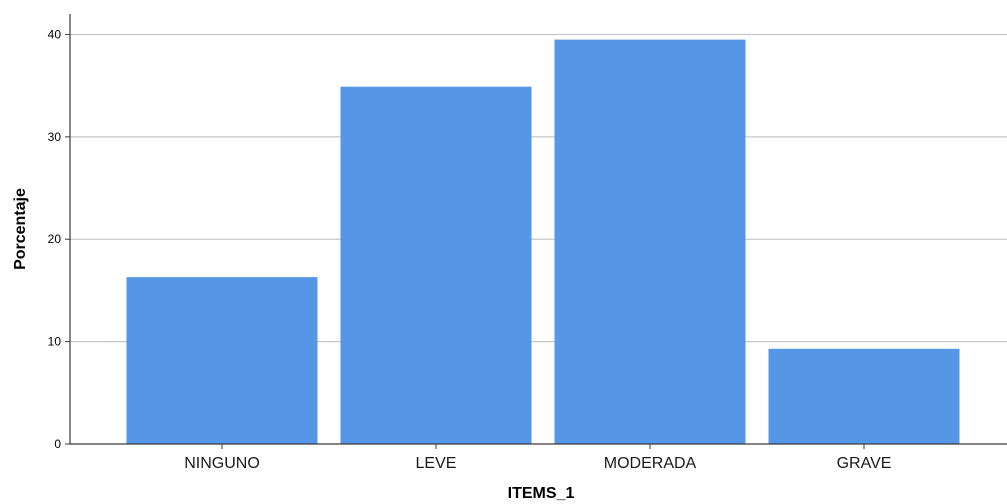 The height and width of the screenshot is (504, 1007). What do you see at coordinates (537, 458) in the screenshot?
I see `x-tick-labels: NINGUNO LEVE MODERADA GRAVE` at bounding box center [537, 458].